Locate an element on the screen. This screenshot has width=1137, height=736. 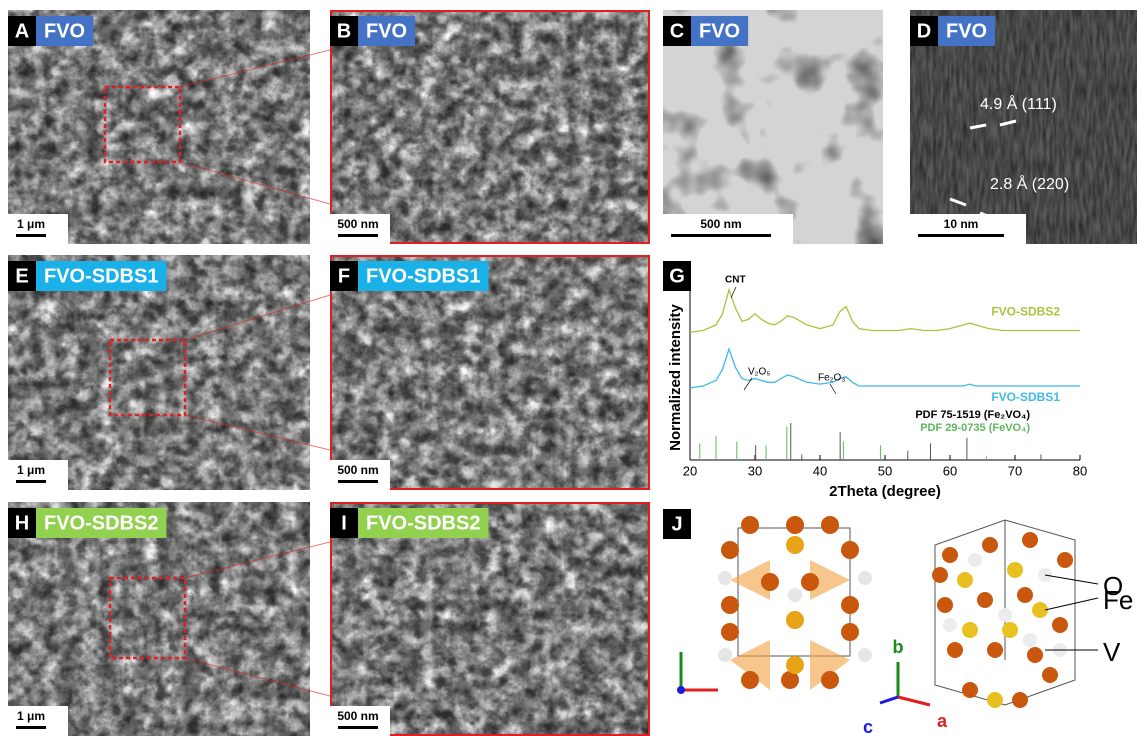
axis-origin is located at coordinates (681, 690).